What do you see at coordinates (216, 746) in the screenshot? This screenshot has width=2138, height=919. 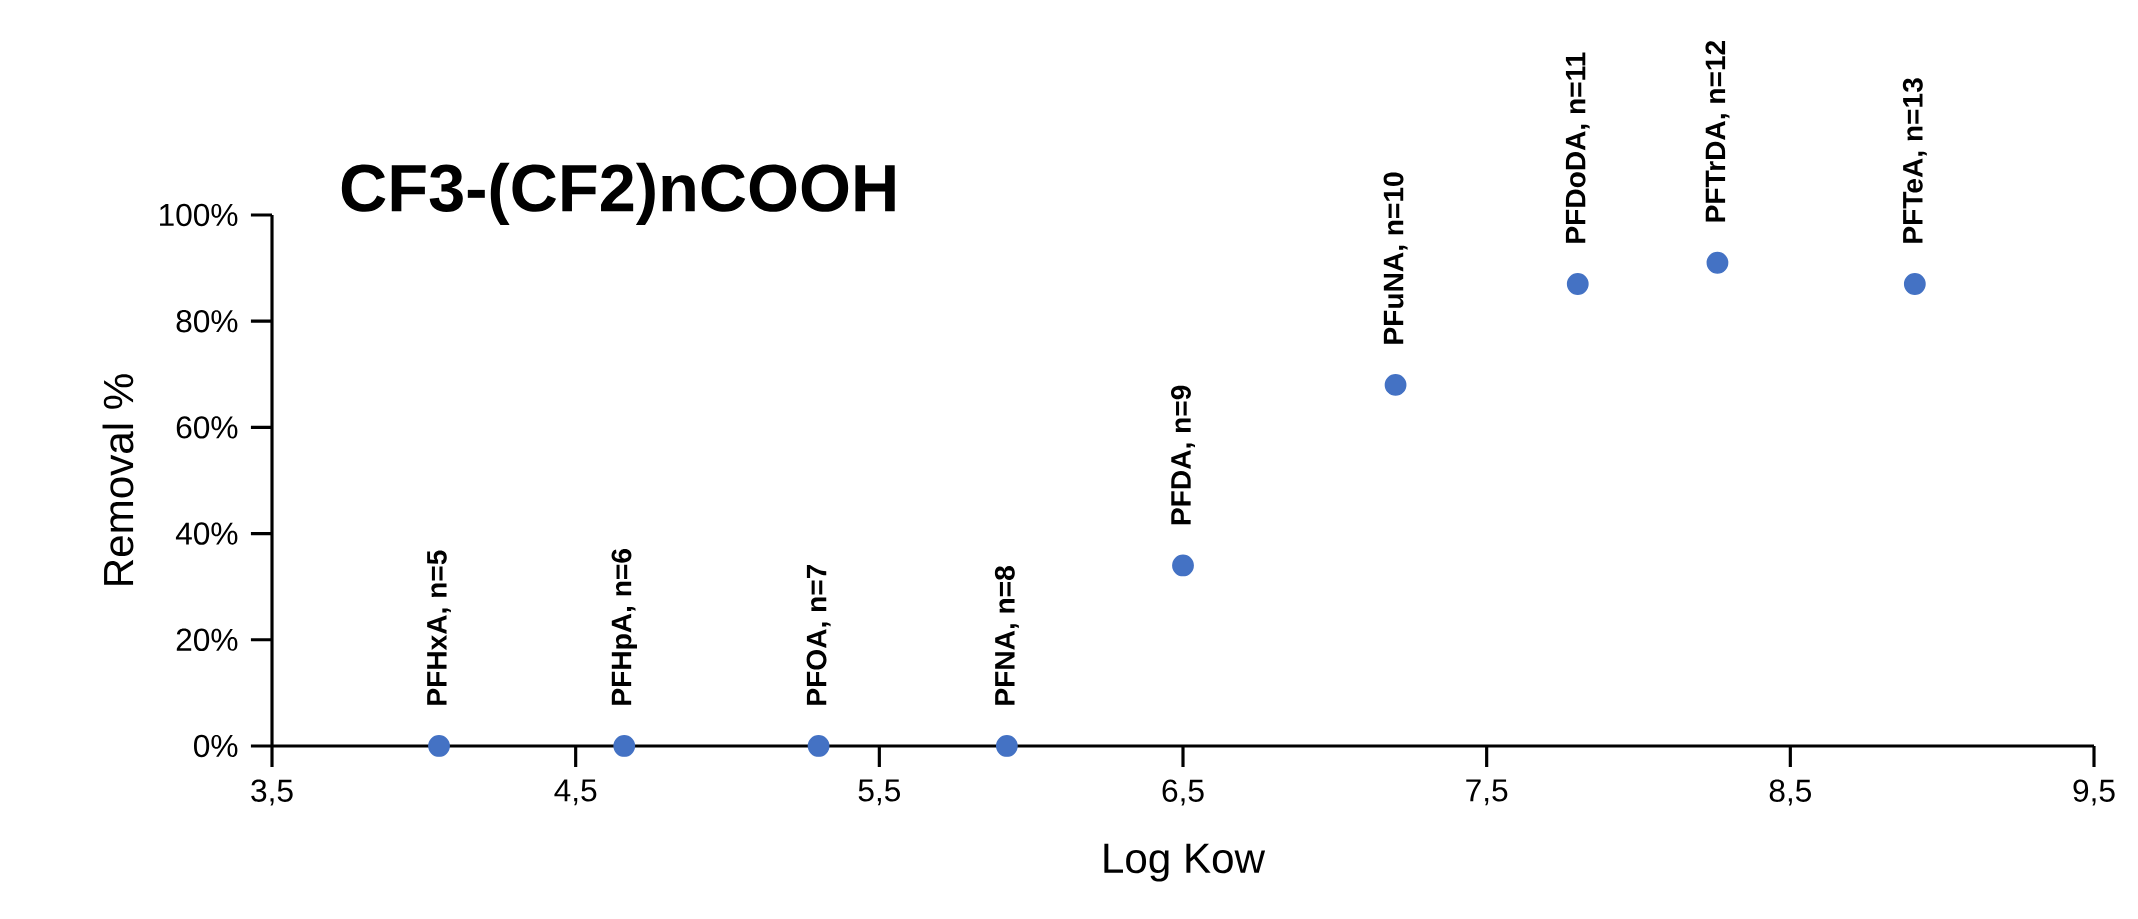 I see `y-tick-label: 0%` at bounding box center [216, 746].